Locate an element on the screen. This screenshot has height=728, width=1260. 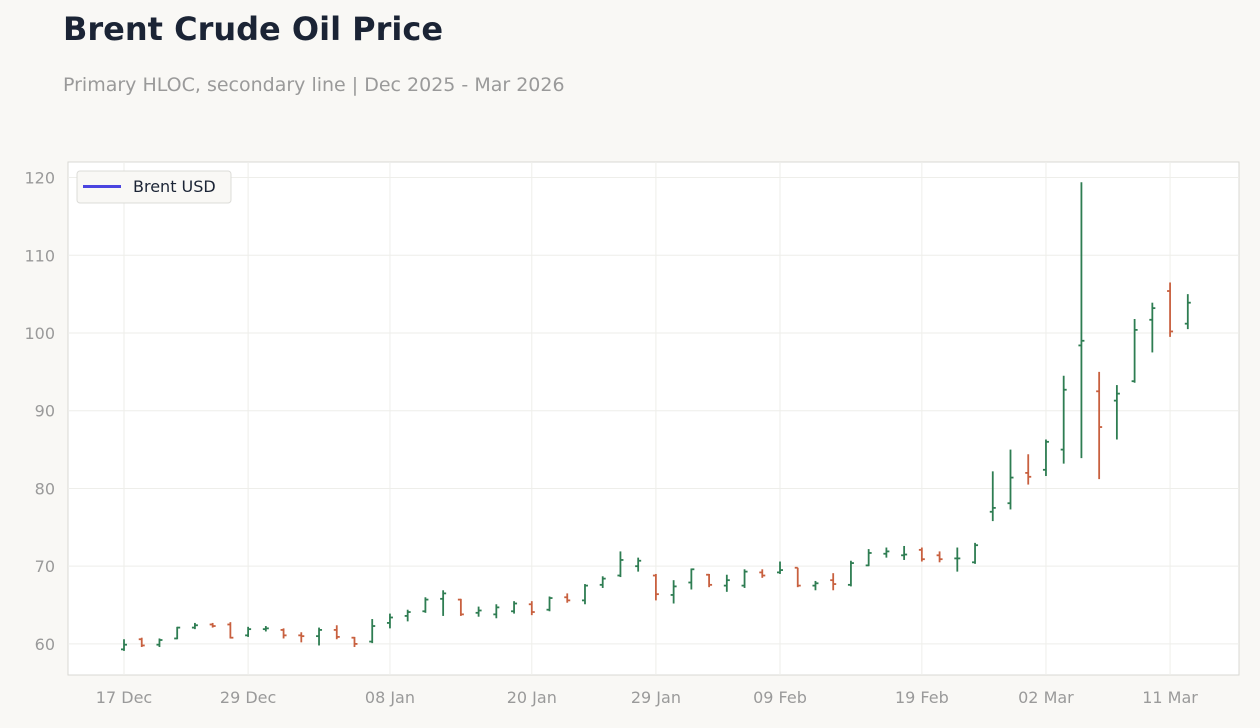
legend-label: Brent USD is located at coordinates (174, 186).